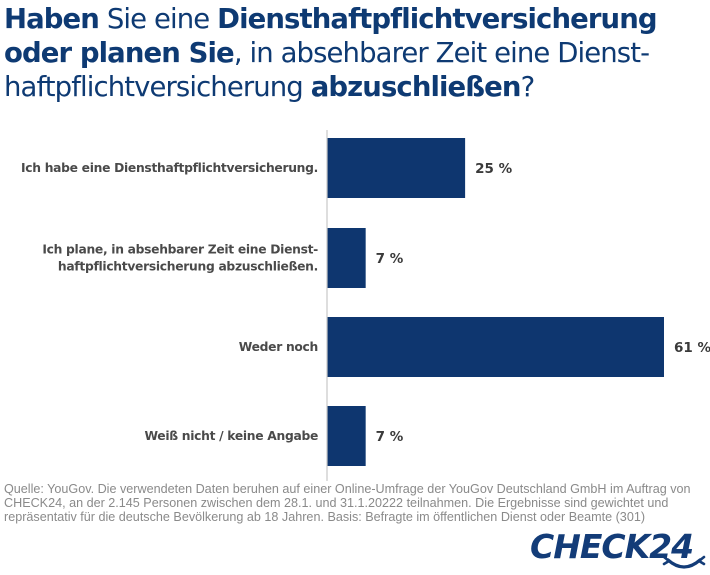 This screenshot has height=575, width=710. What do you see at coordinates (692, 348) in the screenshot?
I see `value-label-2: 61 %` at bounding box center [692, 348].